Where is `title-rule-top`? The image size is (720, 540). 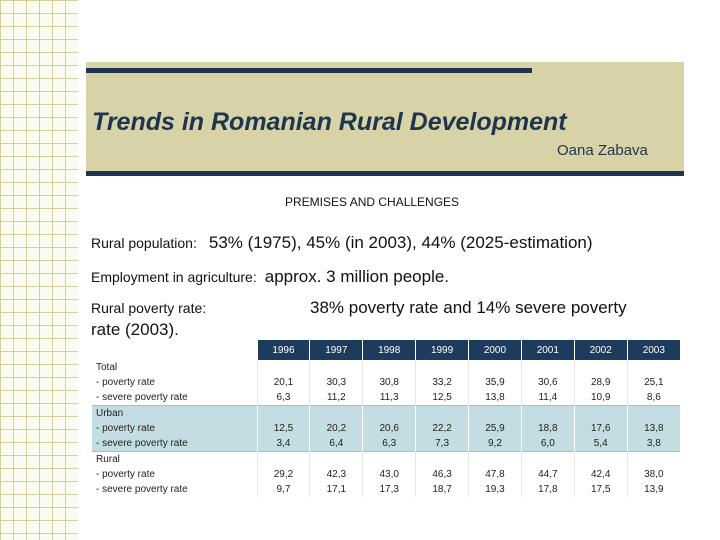 title-rule-top is located at coordinates (309, 70).